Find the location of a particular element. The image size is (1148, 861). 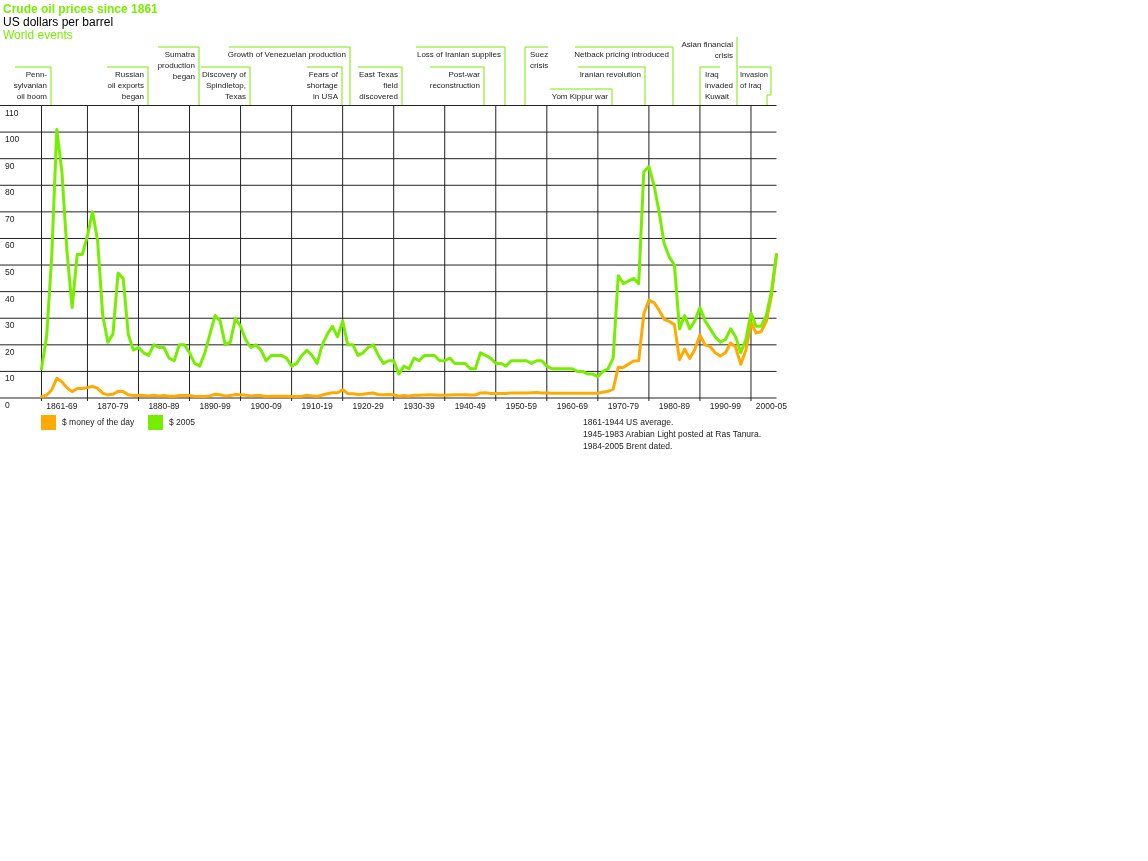

text: Growth of Venezuelan production is located at coordinates (286, 54).